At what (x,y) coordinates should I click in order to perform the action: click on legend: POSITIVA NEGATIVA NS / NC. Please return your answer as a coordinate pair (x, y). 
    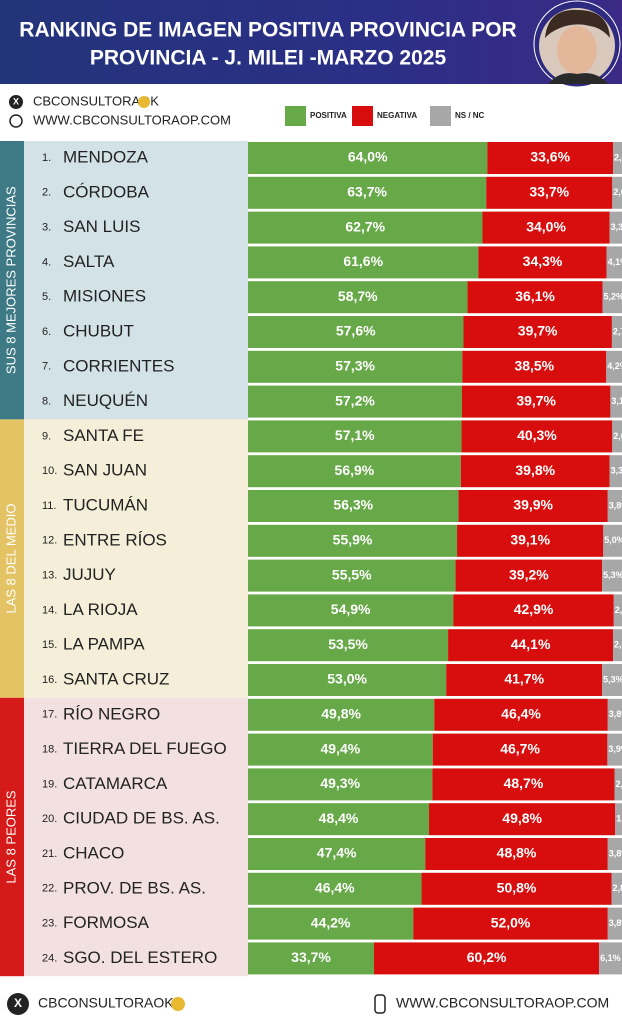
    Looking at the image, I should click on (385, 116).